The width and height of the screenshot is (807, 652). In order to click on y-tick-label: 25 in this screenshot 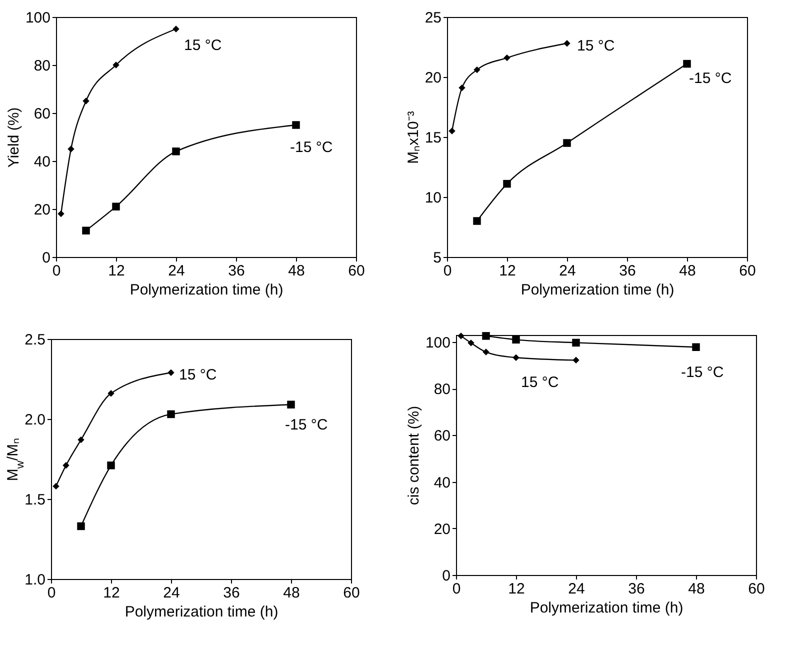, I will do `click(433, 18)`.